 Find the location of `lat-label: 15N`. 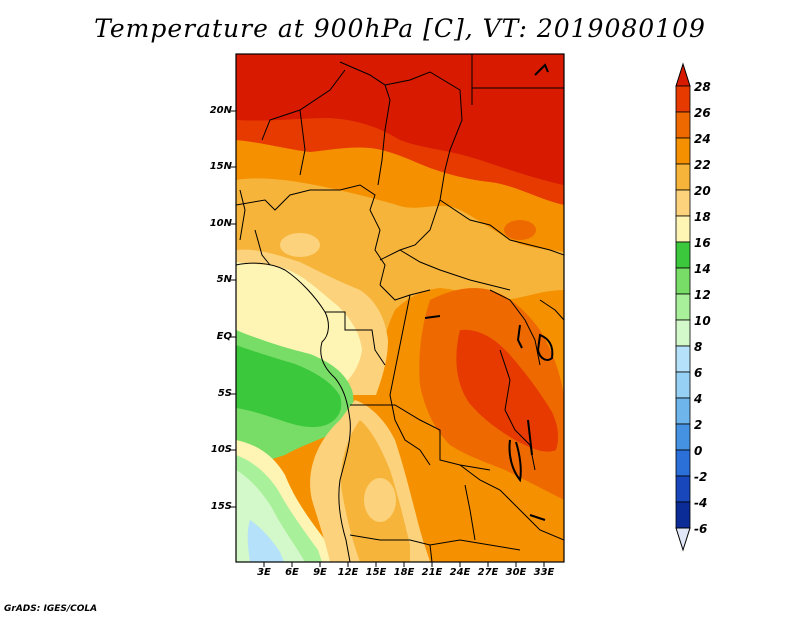

lat-label: 15N is located at coordinates (220, 166).